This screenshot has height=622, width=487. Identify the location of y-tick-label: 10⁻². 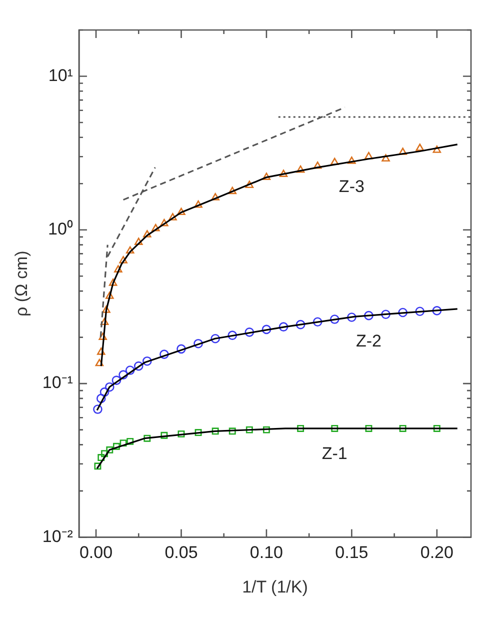
(58, 536).